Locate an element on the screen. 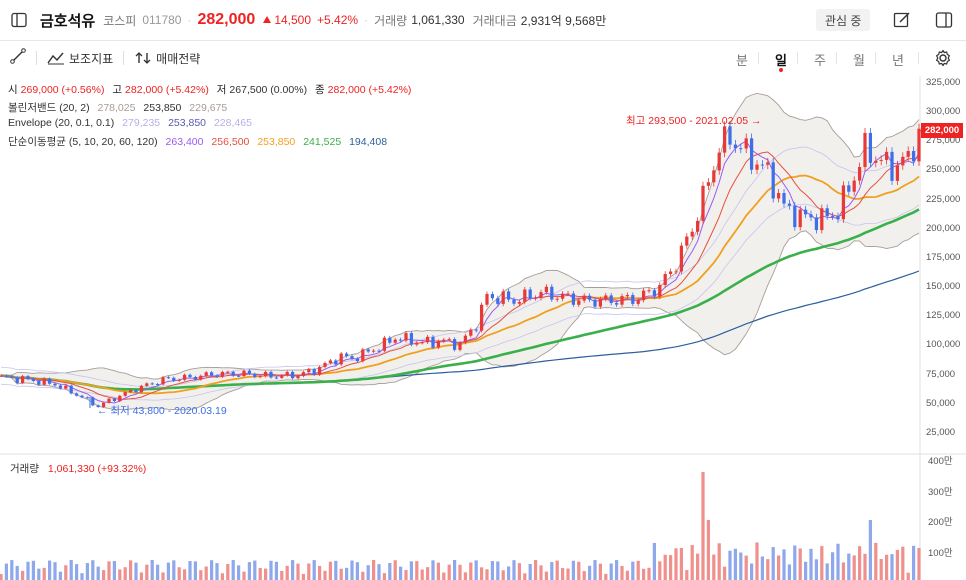  volume-axis-label: 200만 is located at coordinates (940, 522).